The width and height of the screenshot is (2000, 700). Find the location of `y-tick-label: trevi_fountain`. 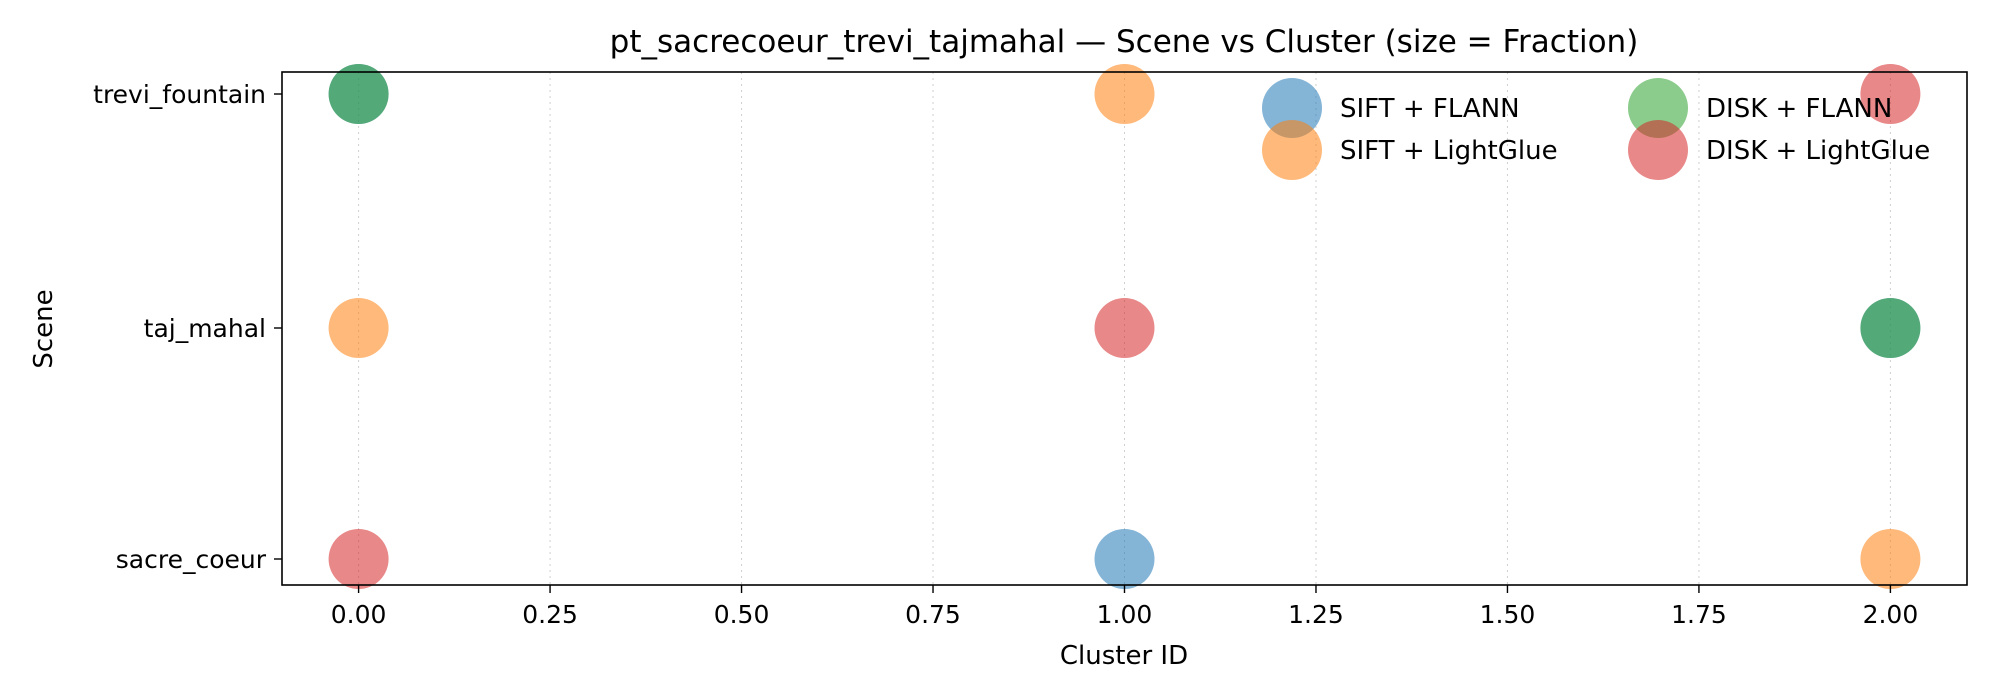

y-tick-label: trevi_fountain is located at coordinates (179, 94).